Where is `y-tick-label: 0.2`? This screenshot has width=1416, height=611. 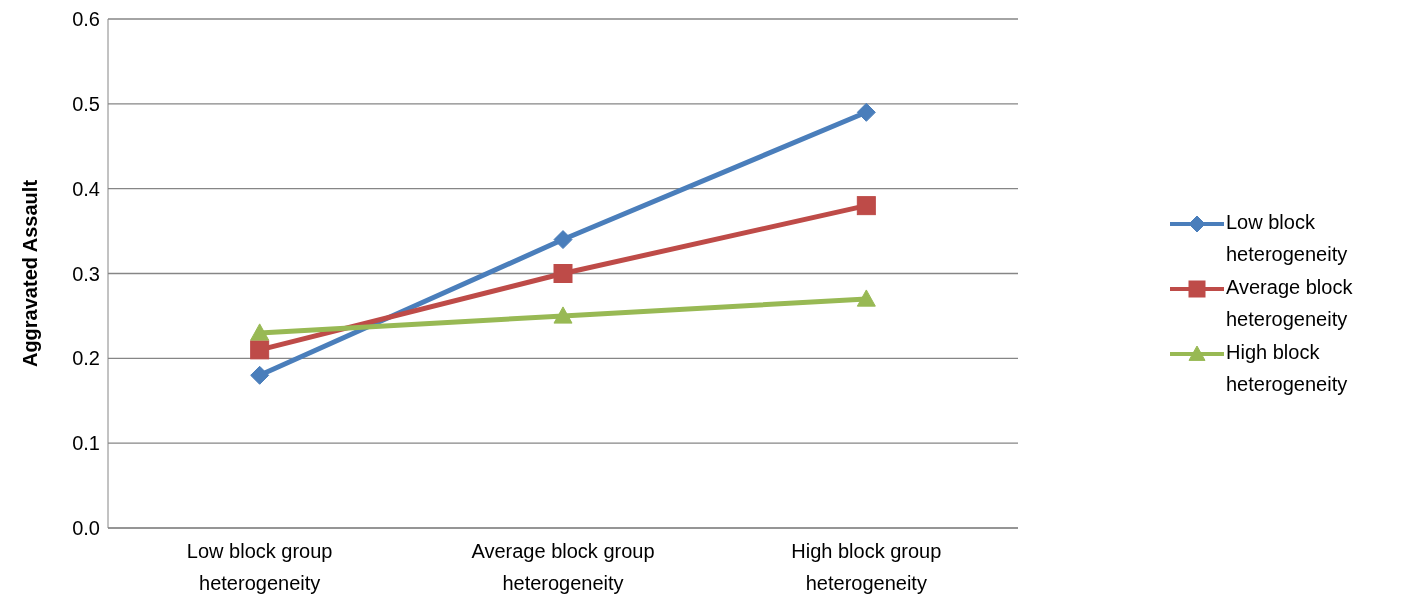
y-tick-label: 0.2 is located at coordinates (86, 358).